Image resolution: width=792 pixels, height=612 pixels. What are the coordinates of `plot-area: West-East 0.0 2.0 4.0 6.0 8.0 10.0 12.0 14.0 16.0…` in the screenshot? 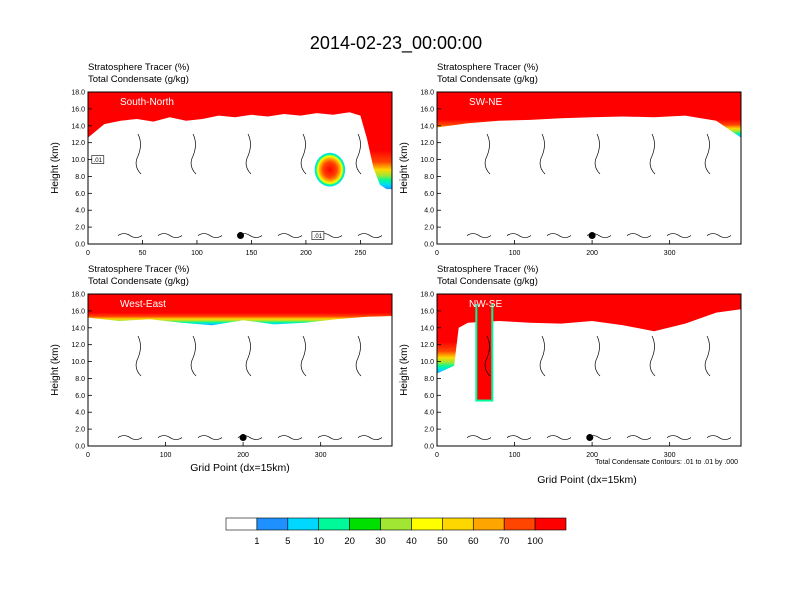 It's located at (232, 375).